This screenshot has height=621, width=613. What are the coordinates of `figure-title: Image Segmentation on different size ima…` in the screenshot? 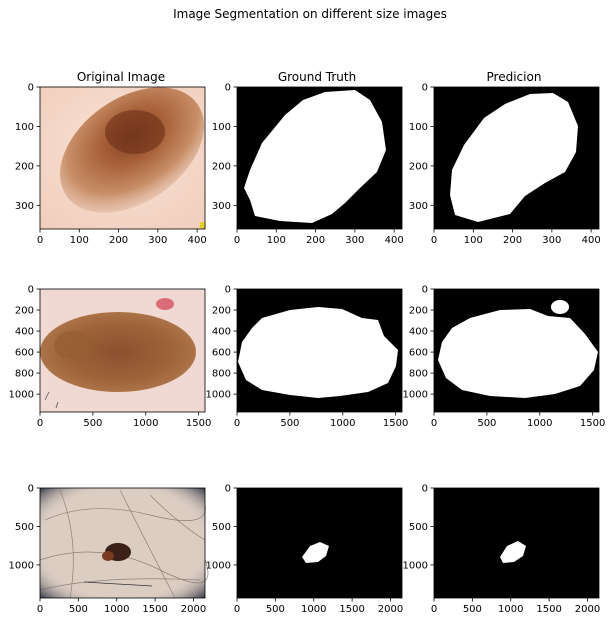 It's located at (310, 14).